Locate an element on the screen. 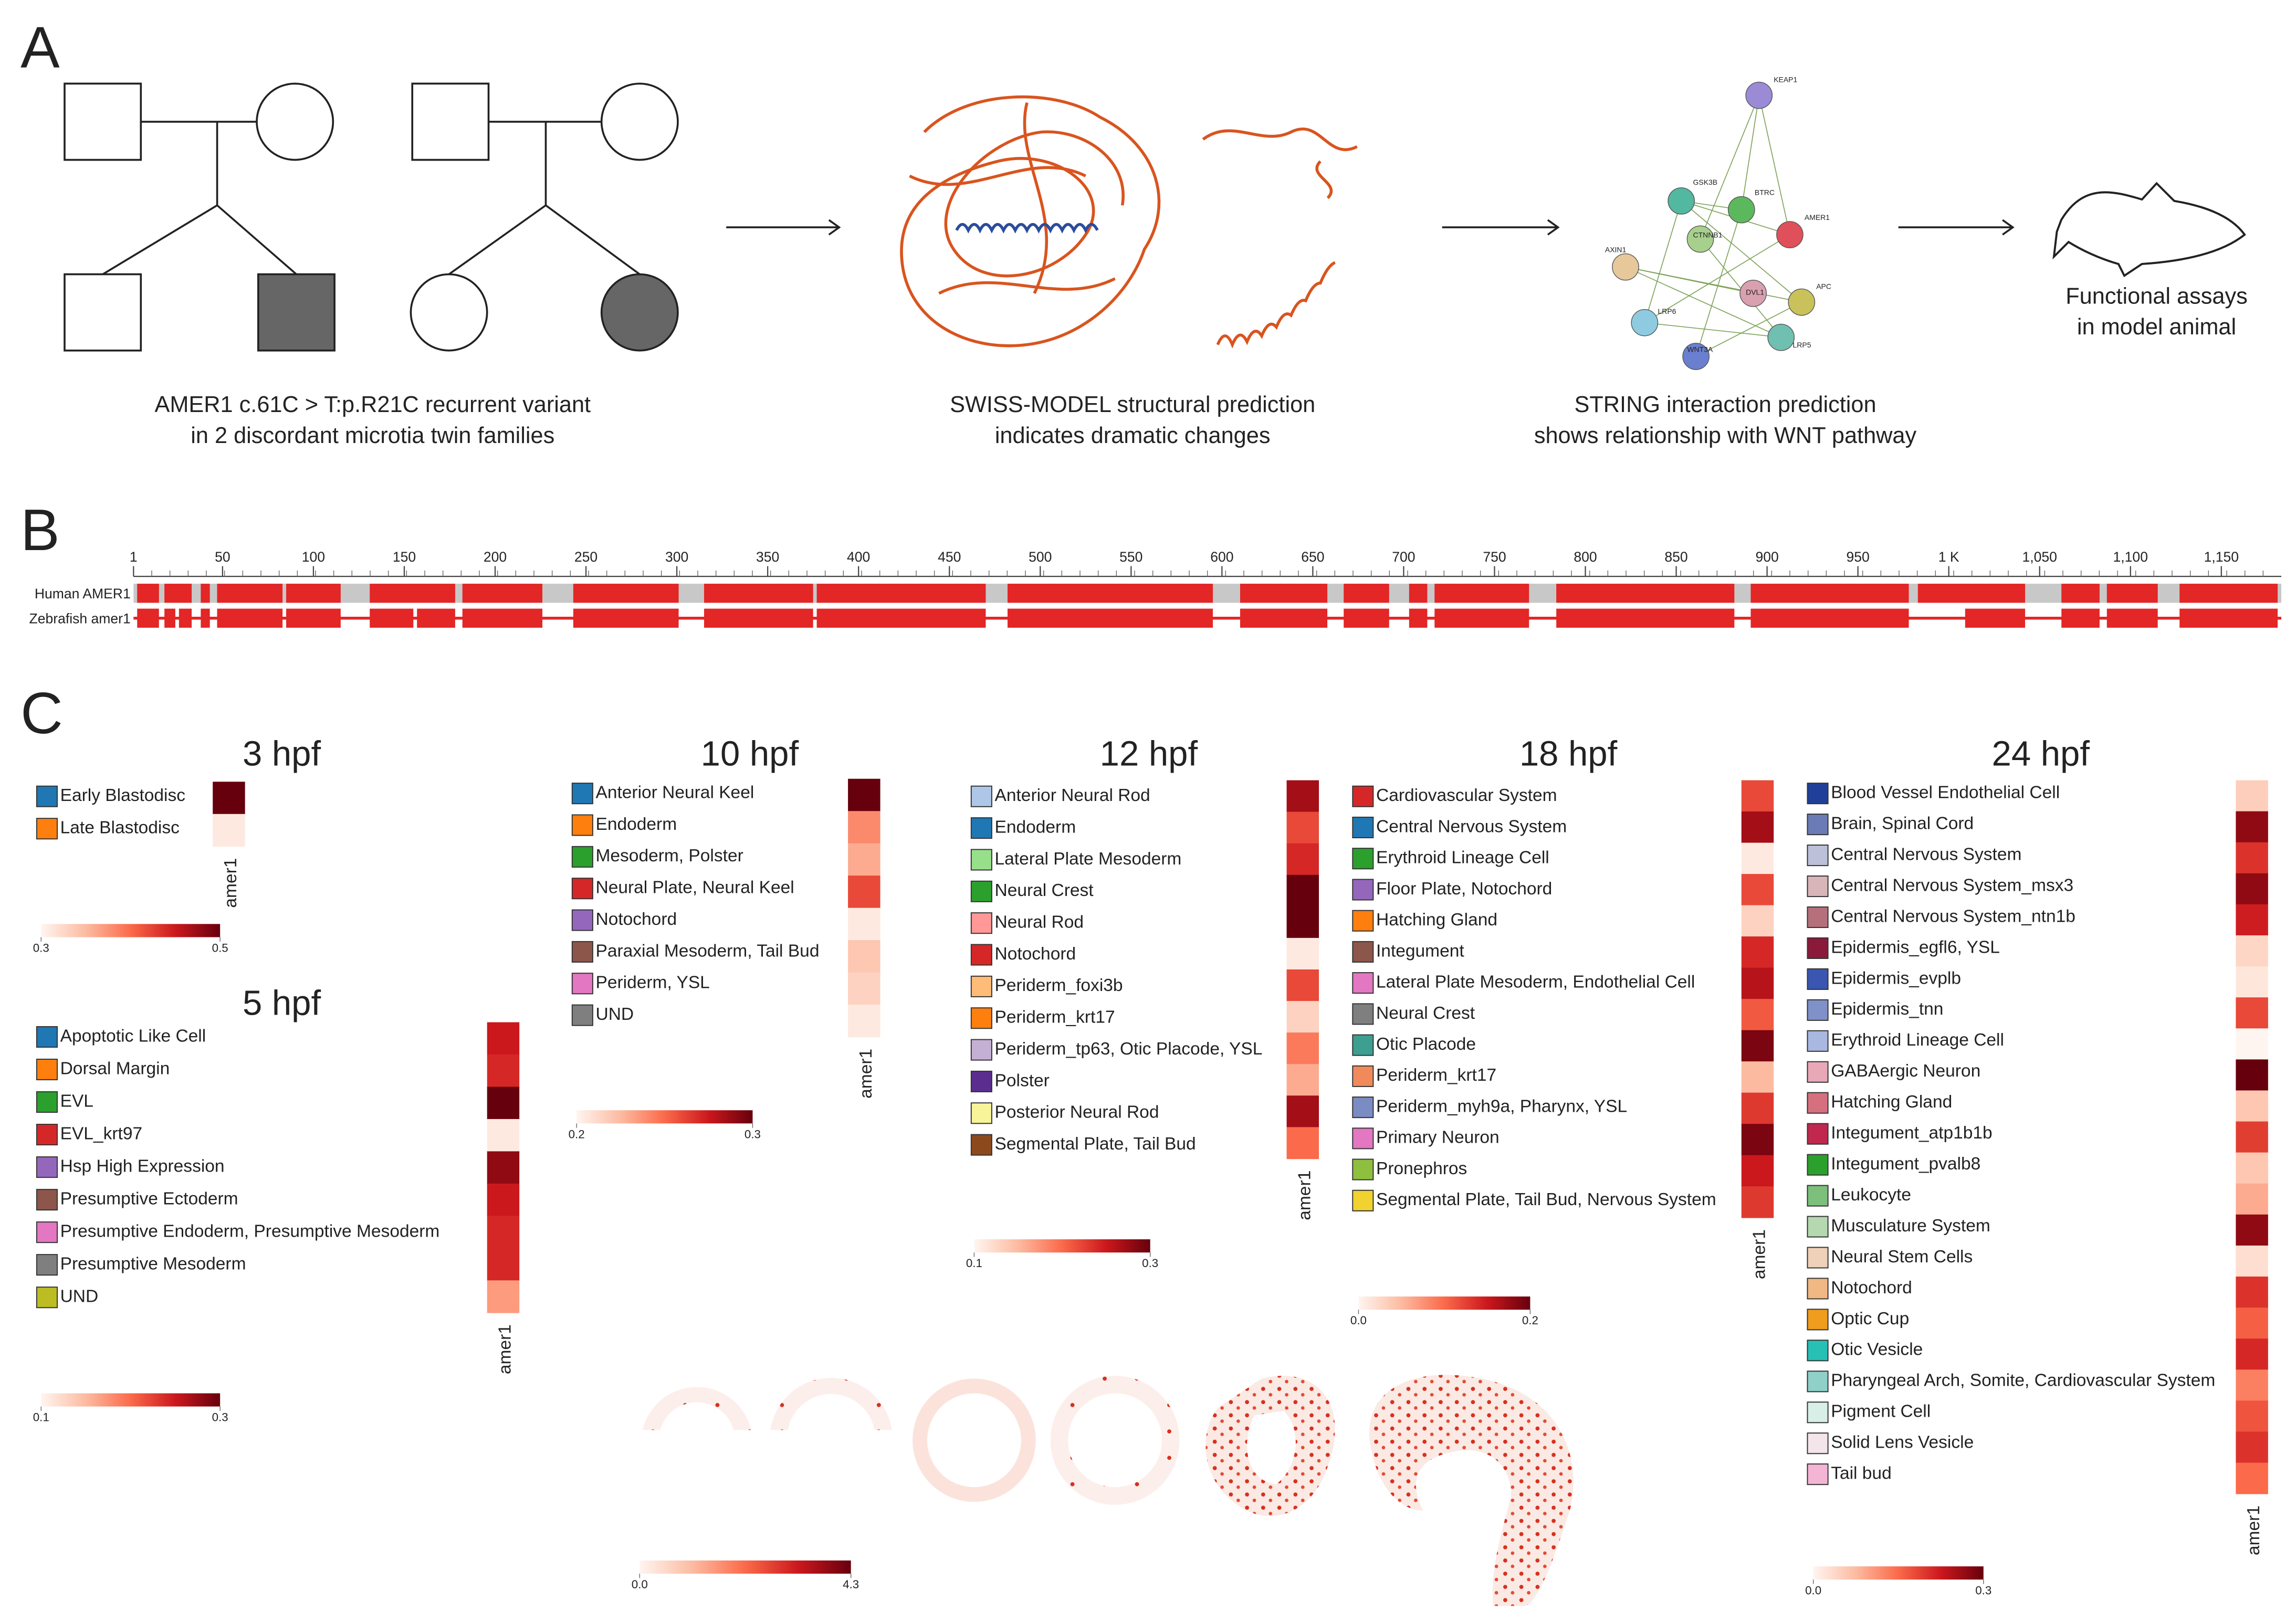  pedigree is located at coordinates (371, 217).